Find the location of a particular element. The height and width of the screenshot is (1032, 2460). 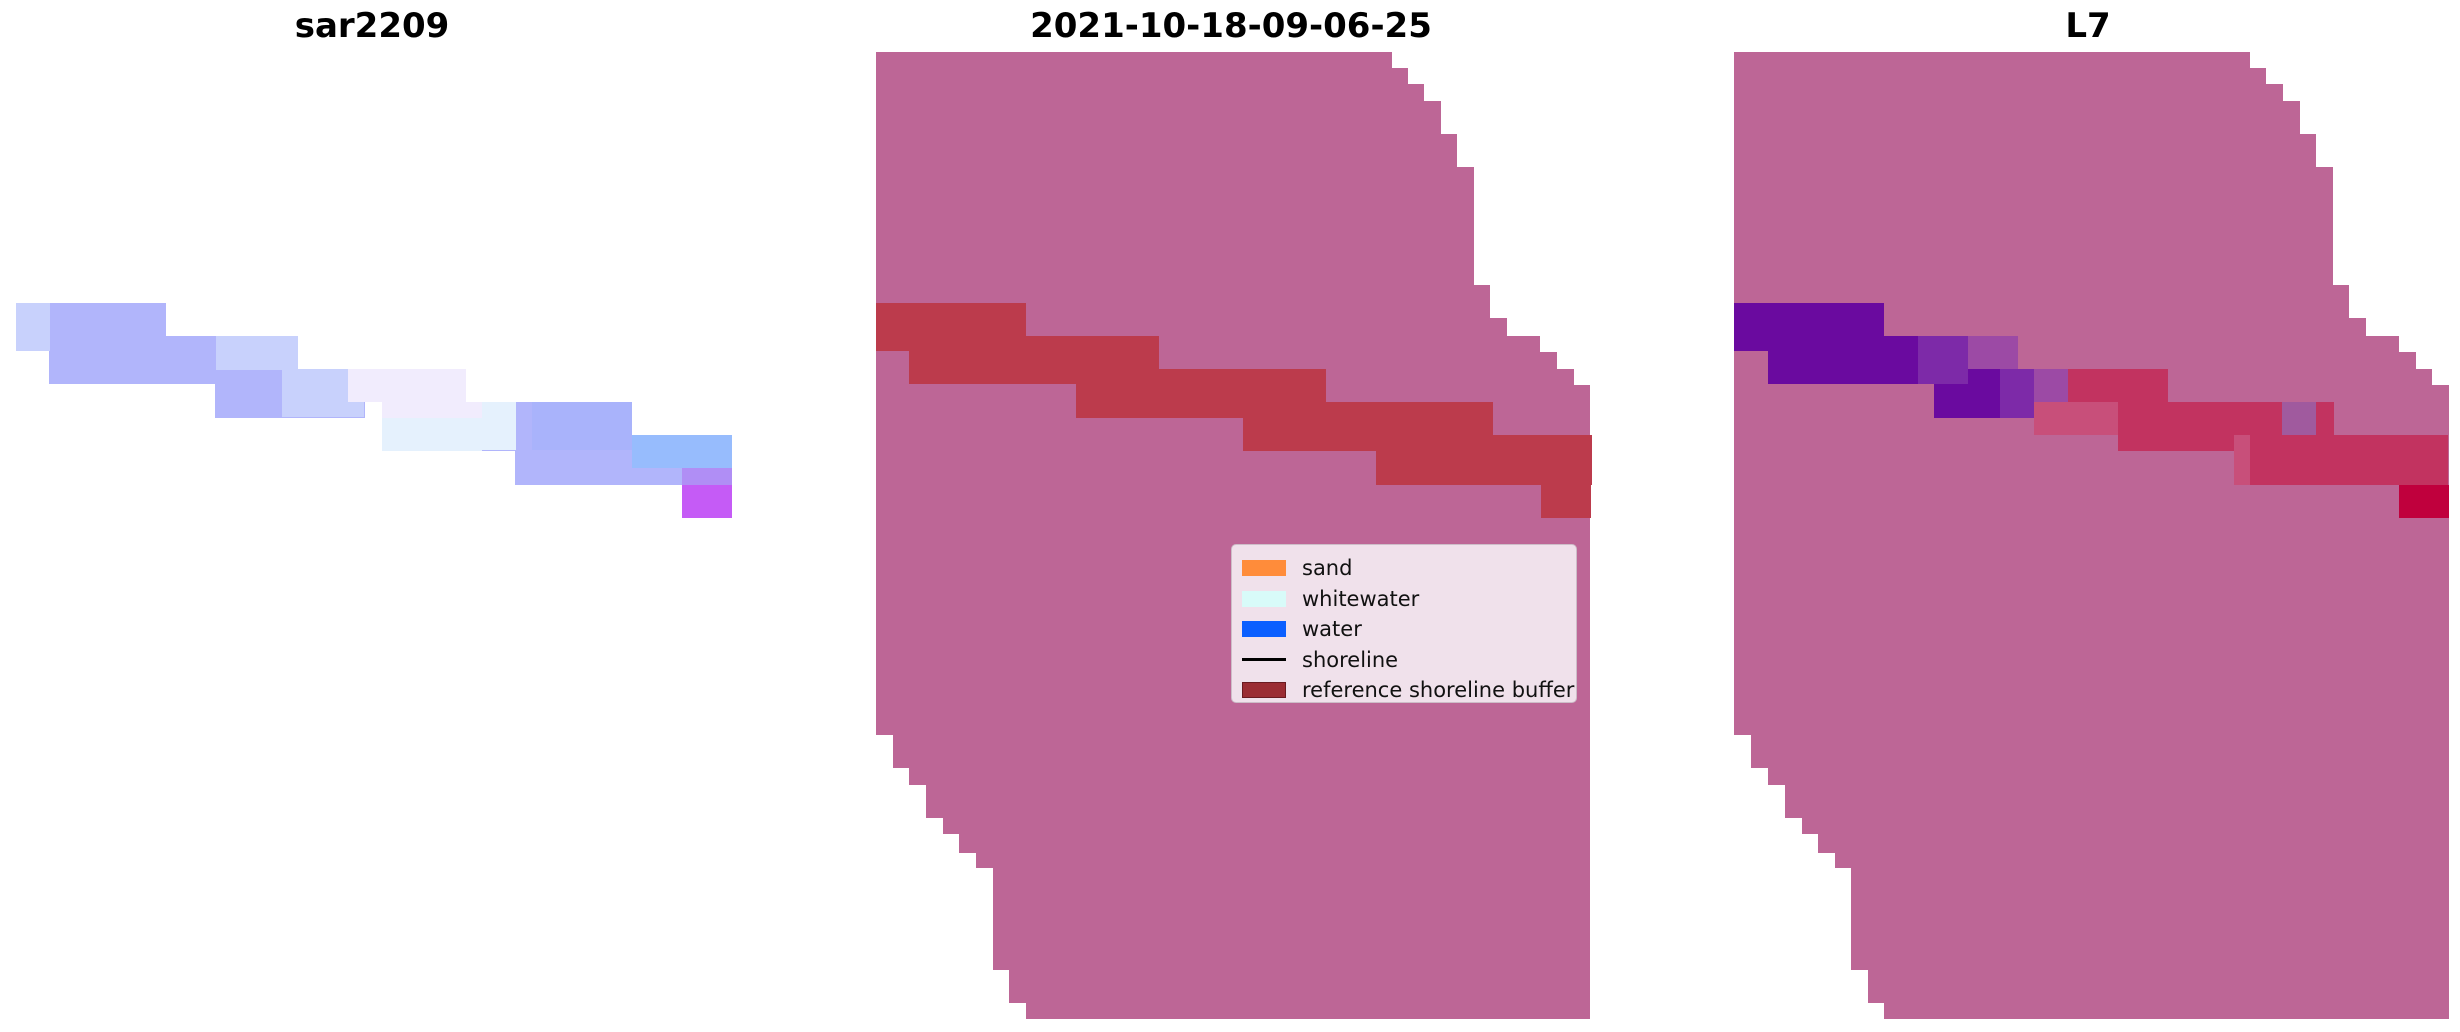

panel-title-date: 2021-10-18-09-06-25 is located at coordinates (1231, 26).